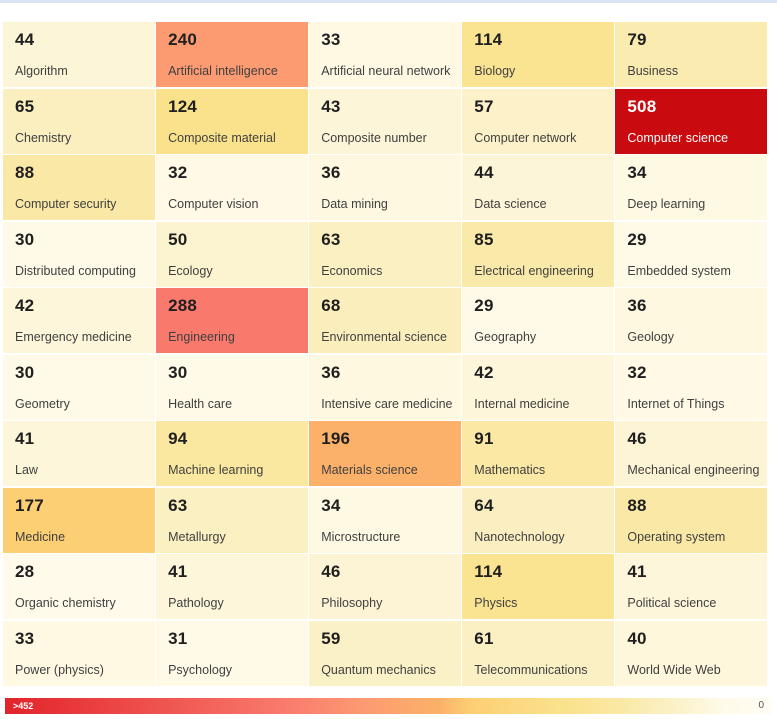  What do you see at coordinates (25, 106) in the screenshot?
I see `cell-value: 65` at bounding box center [25, 106].